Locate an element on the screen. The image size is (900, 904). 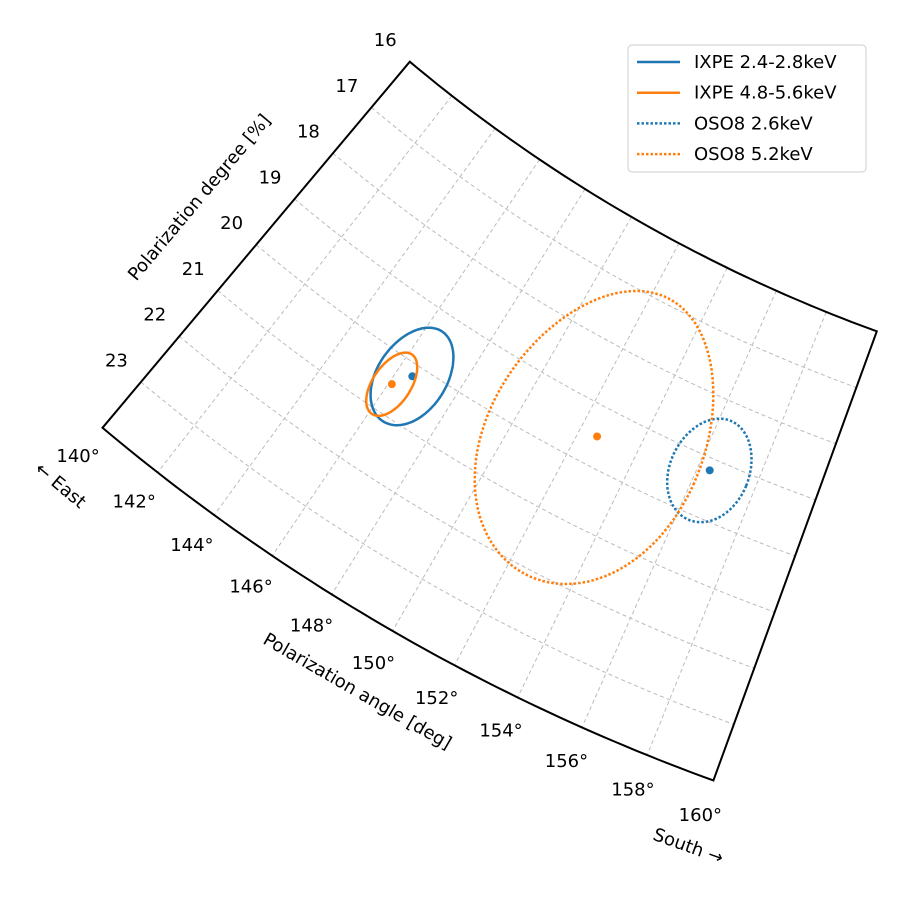
x-tick-label: 158° is located at coordinates (632, 789).